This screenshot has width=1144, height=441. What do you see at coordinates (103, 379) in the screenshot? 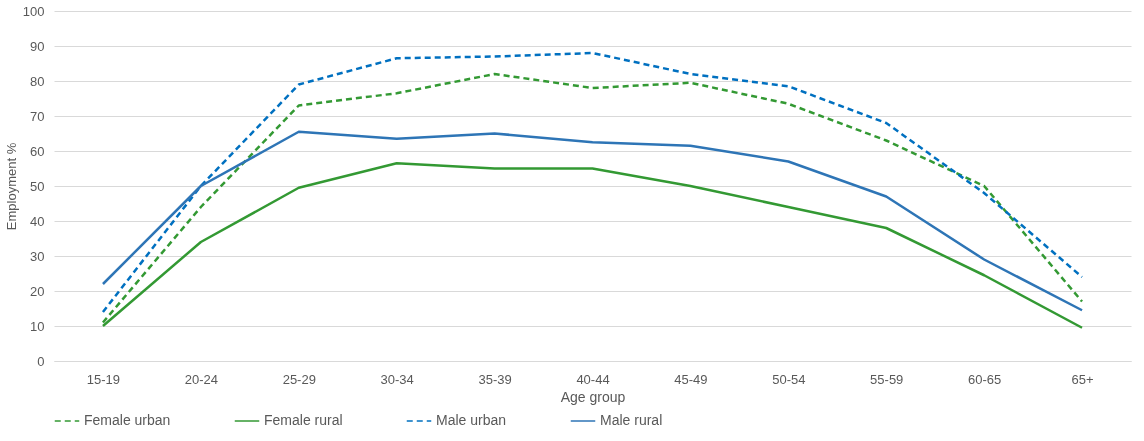
I see `x-tick-label: 15-19` at bounding box center [103, 379].